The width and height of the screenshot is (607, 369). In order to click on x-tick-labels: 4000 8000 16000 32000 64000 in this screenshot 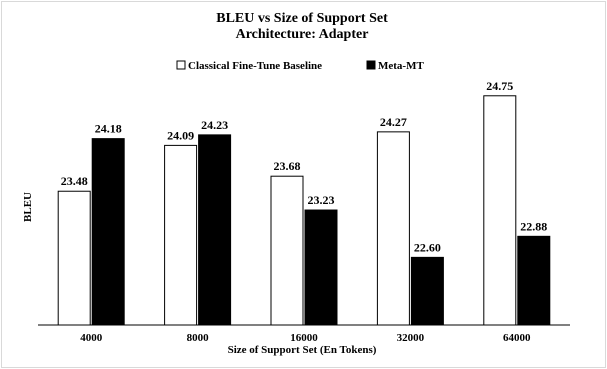, I will do `click(305, 338)`.